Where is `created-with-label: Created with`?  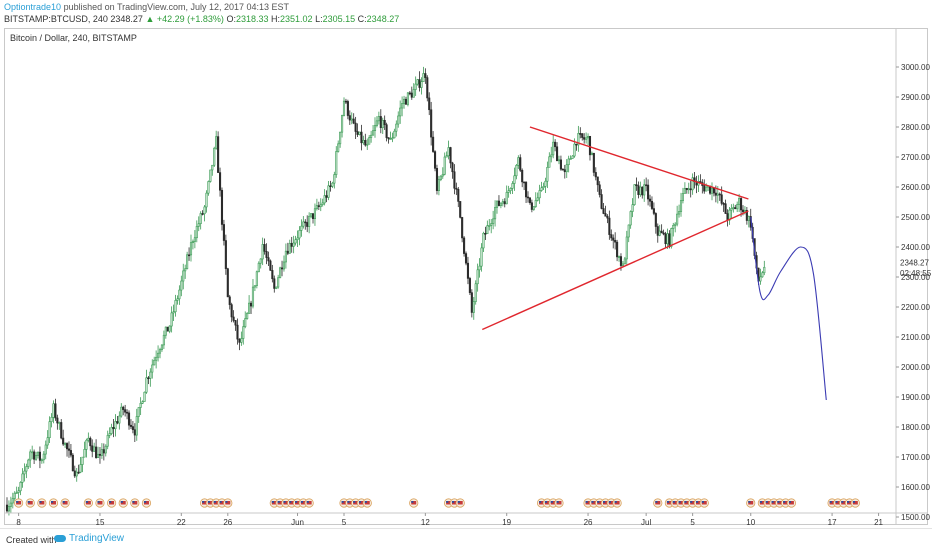
created-with-label: Created with is located at coordinates (31, 540).